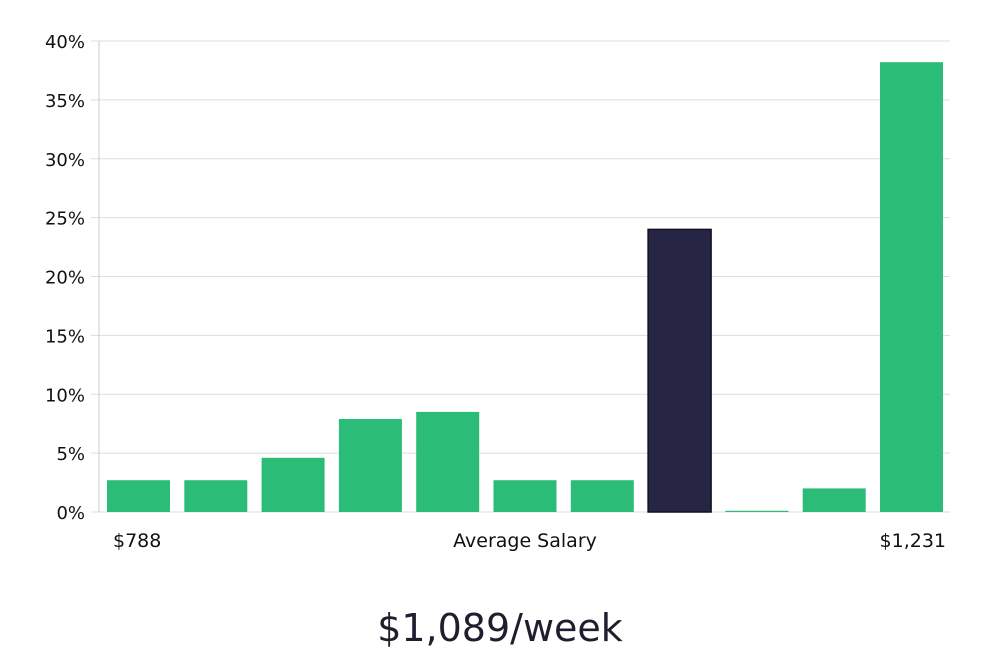  Describe the element at coordinates (65, 219) in the screenshot. I see `y-tick-label: 25%` at that location.